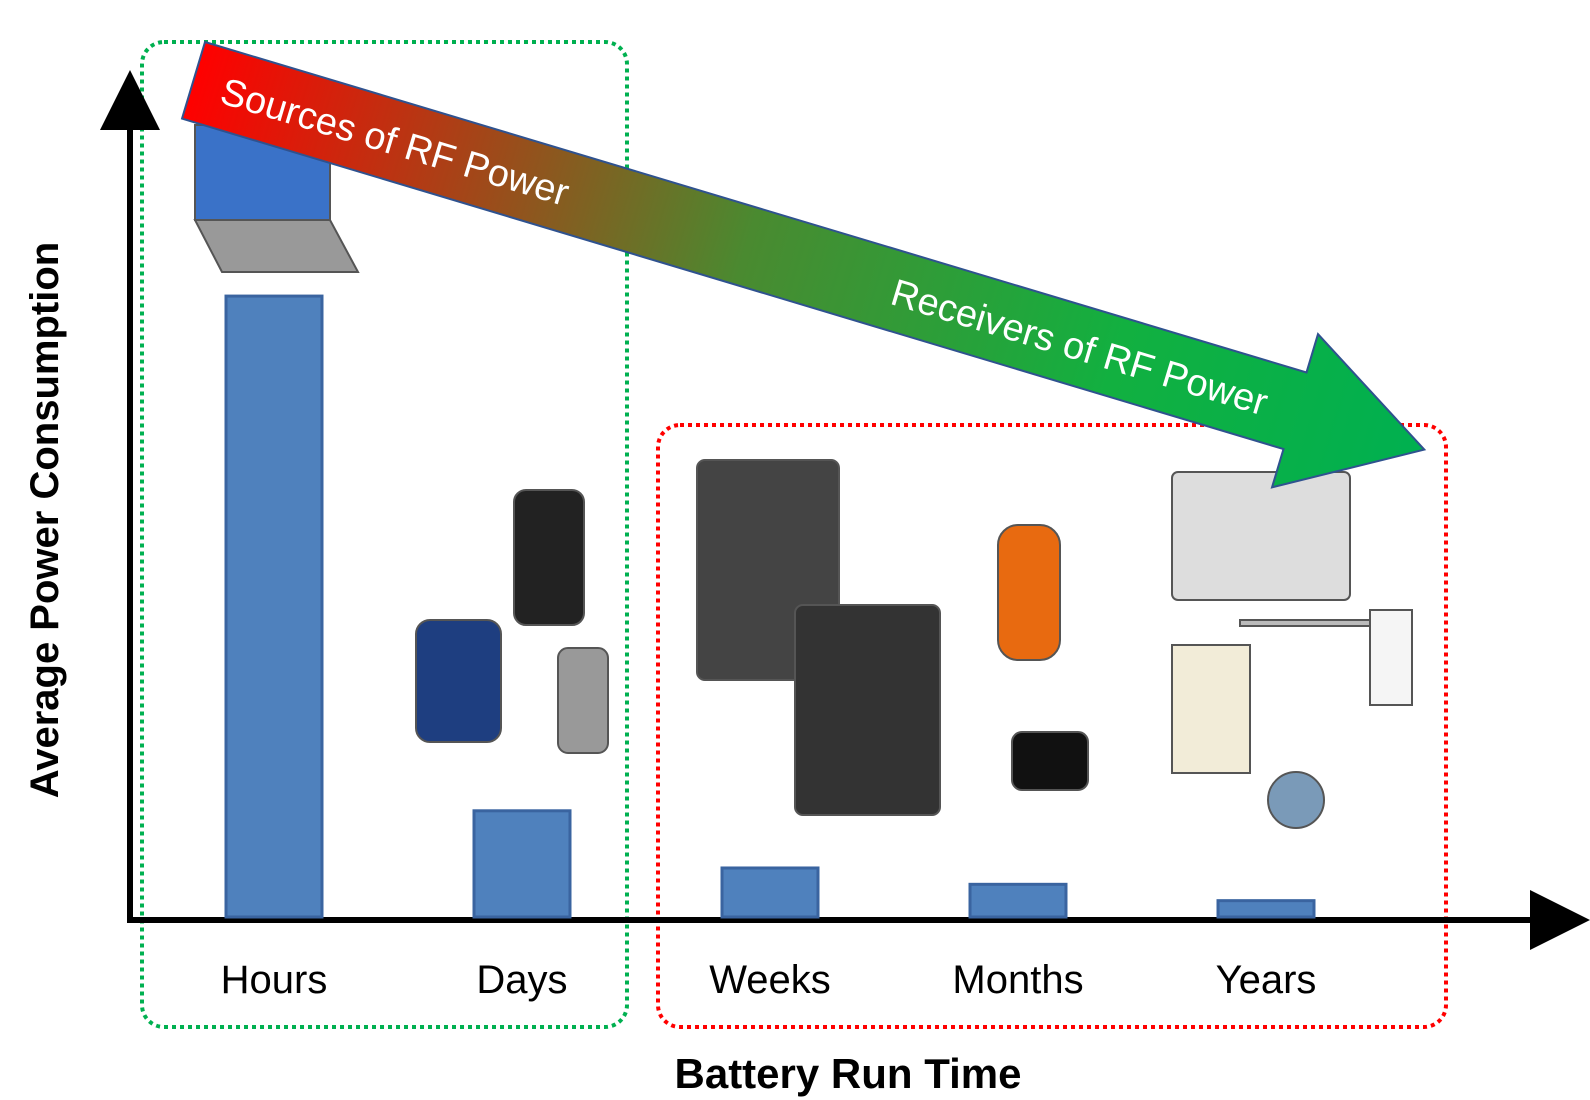 The image size is (1590, 1100). Describe the element at coordinates (458, 681) in the screenshot. I see `blackberry` at that location.